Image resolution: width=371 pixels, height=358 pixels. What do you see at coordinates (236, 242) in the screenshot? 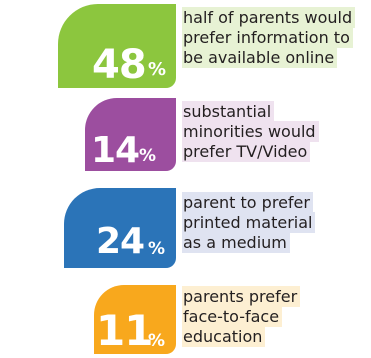
I see `description-line: as a medium` at bounding box center [236, 242].